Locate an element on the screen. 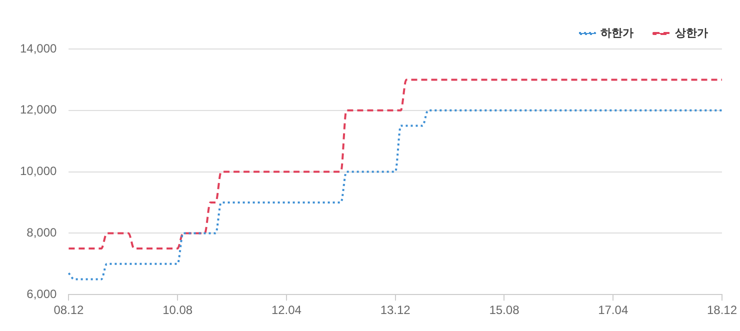  x-tick-label: 17.04 is located at coordinates (613, 310).